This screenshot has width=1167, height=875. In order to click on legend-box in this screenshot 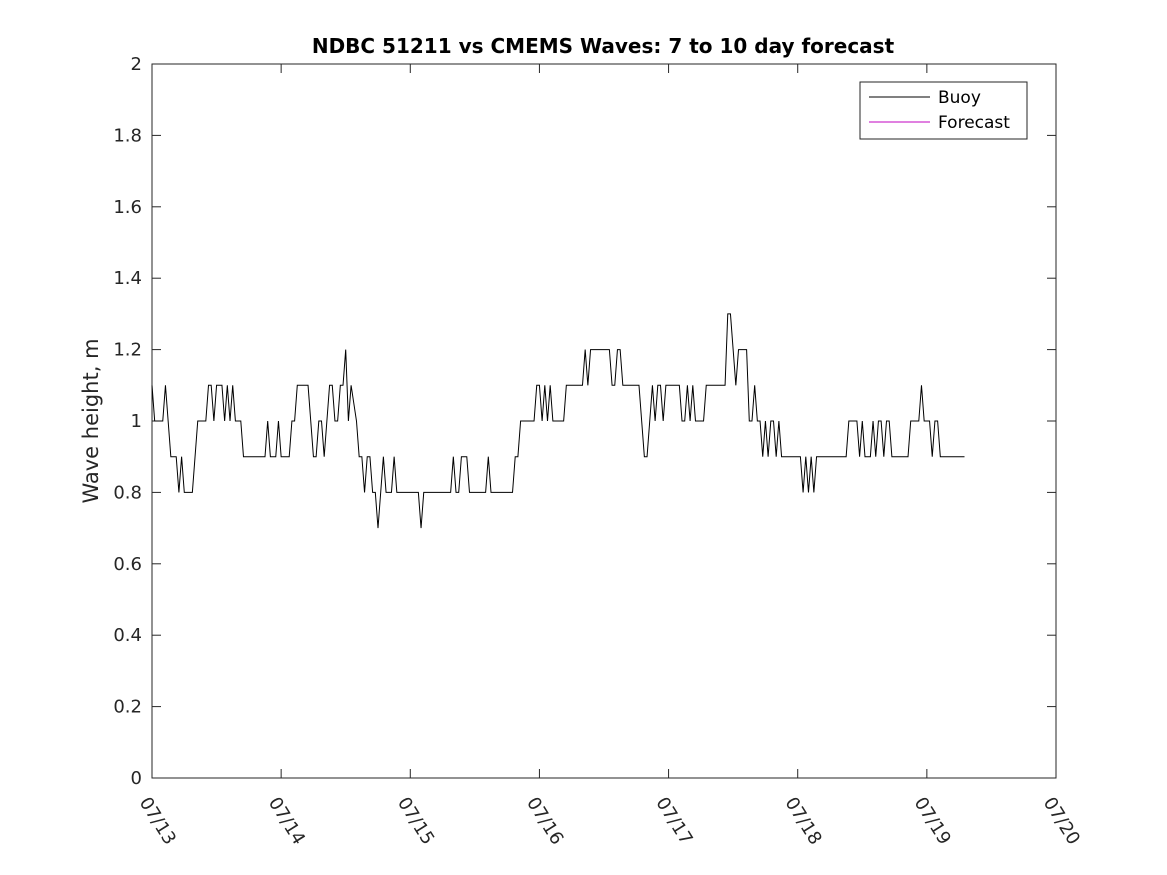, I will do `click(943, 110)`.